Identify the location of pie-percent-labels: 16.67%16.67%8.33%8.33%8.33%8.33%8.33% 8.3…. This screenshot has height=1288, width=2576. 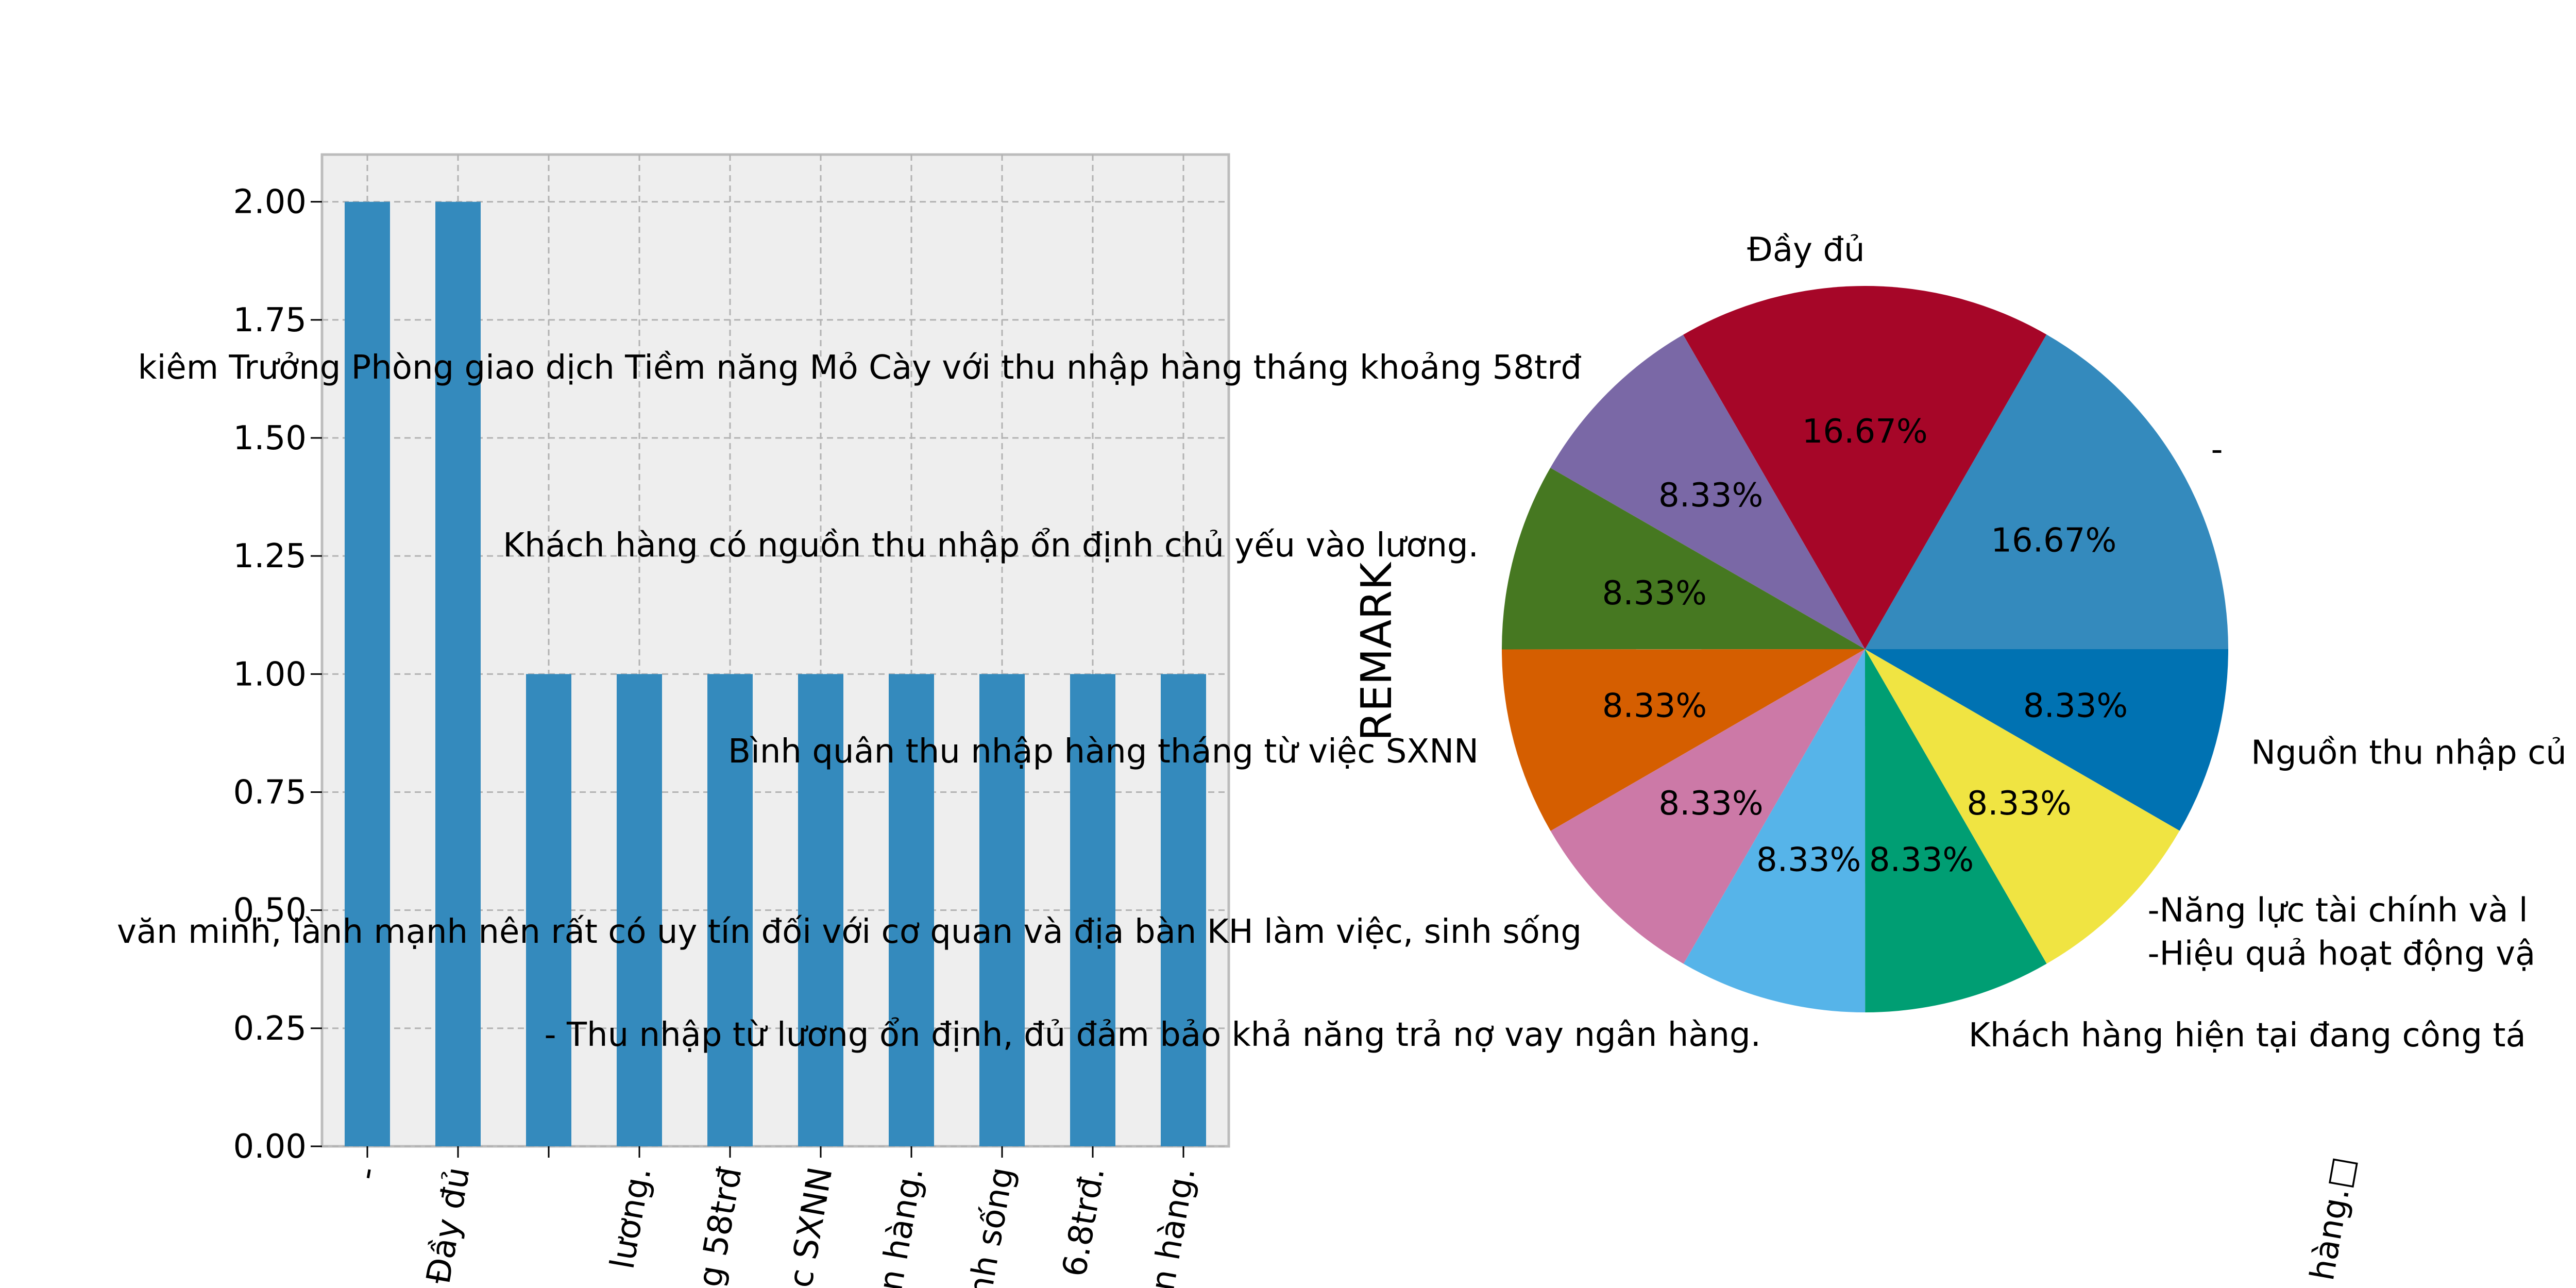
(1865, 646).